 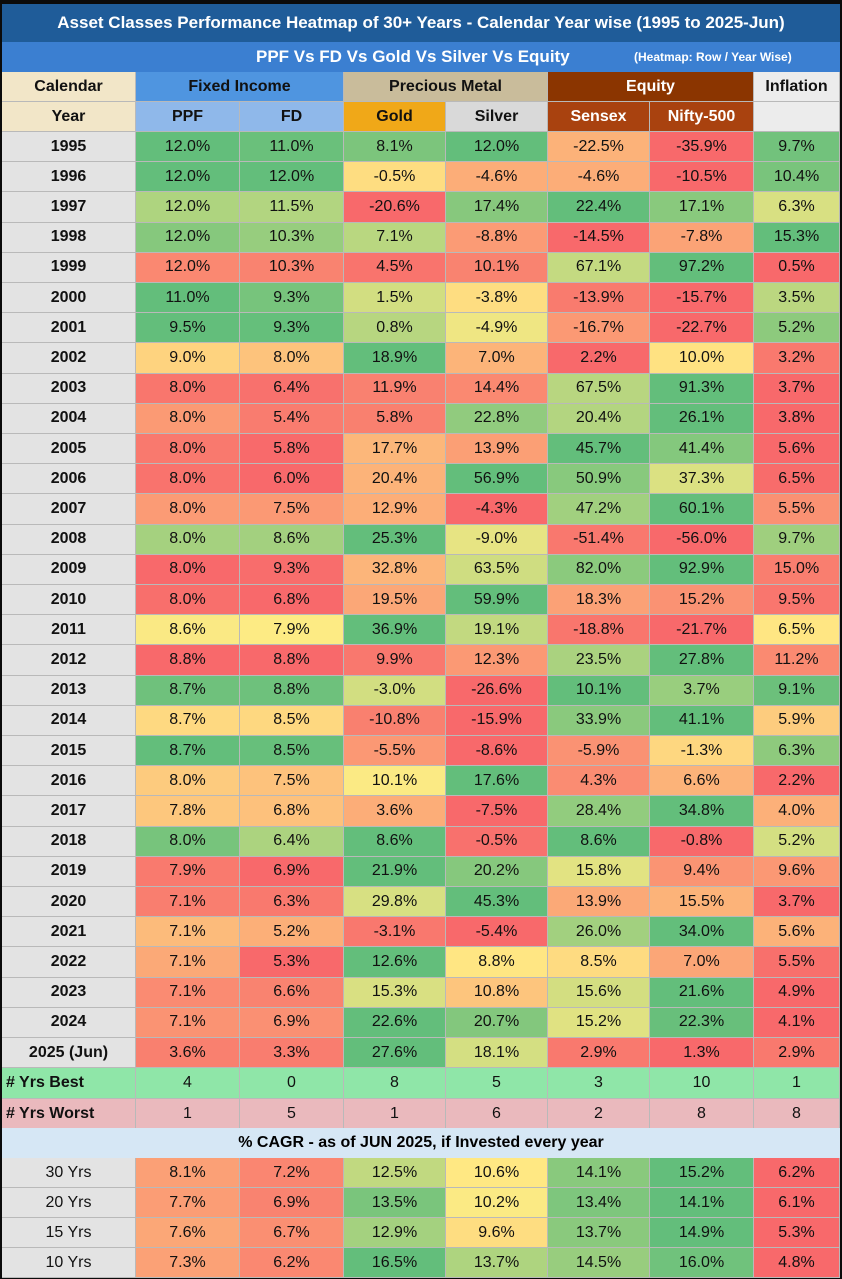 I want to click on summary-cell-inflation: 1, so click(x=797, y=1084).